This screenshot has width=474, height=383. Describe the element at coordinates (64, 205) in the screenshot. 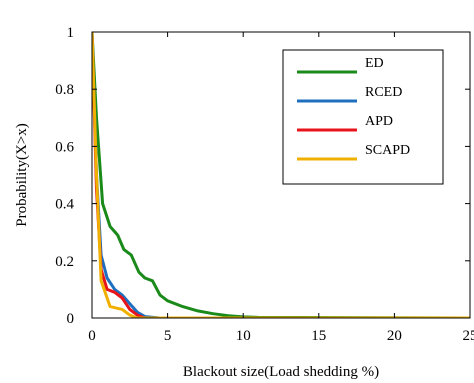

I see `y-tick-label: 0.4` at that location.